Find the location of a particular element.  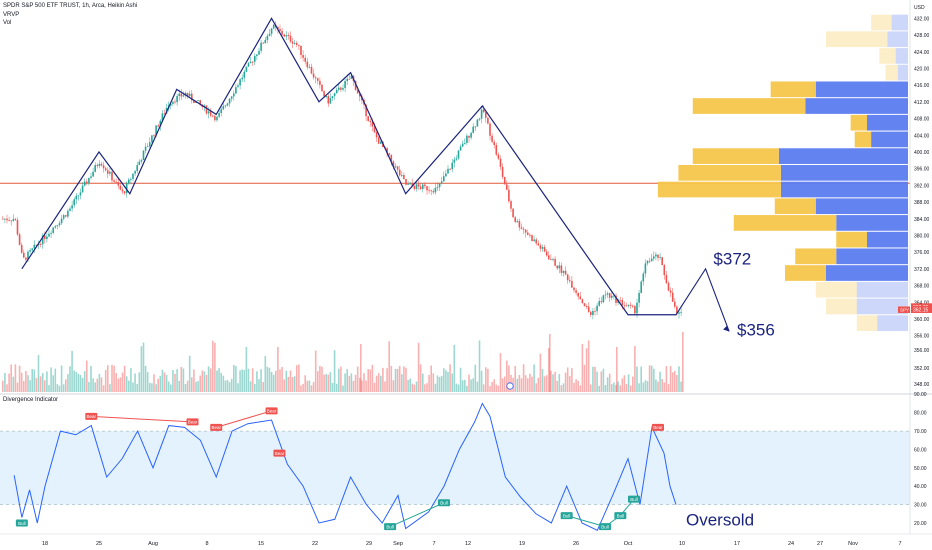

osc-tick-label: 60.00 is located at coordinates (920, 450).